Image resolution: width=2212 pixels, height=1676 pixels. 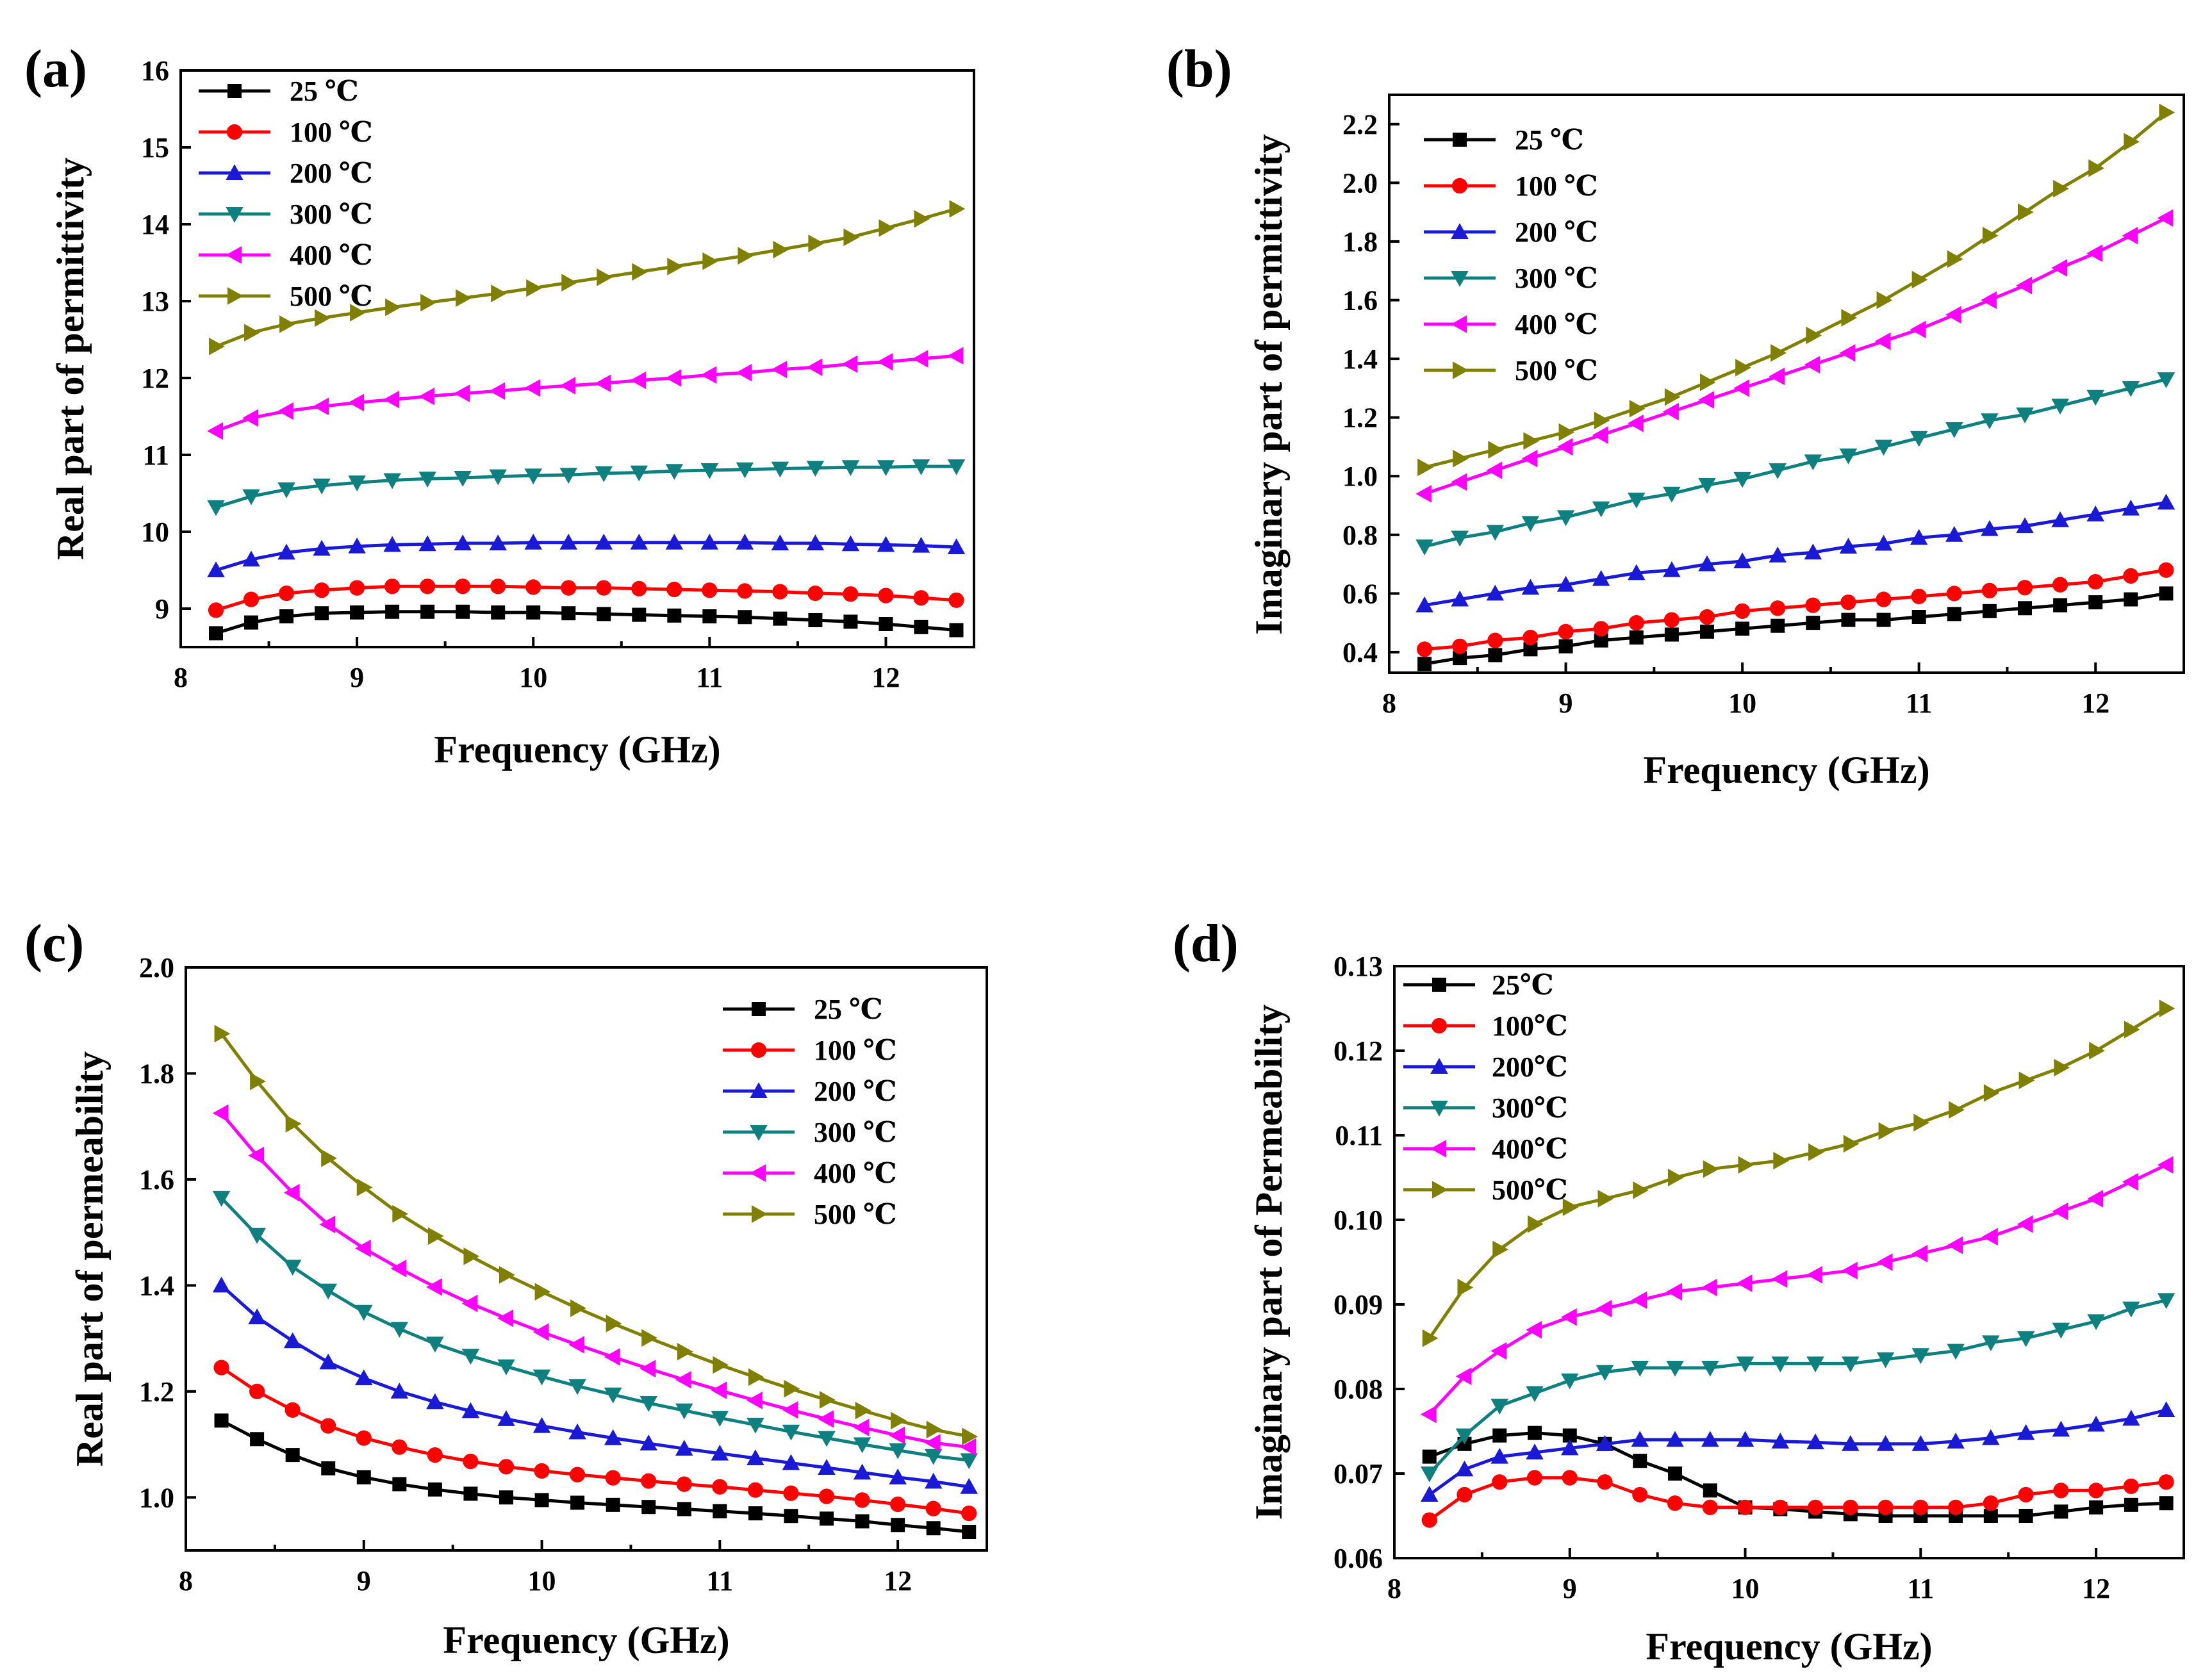 I want to click on x-tick-label: 8, so click(x=186, y=1581).